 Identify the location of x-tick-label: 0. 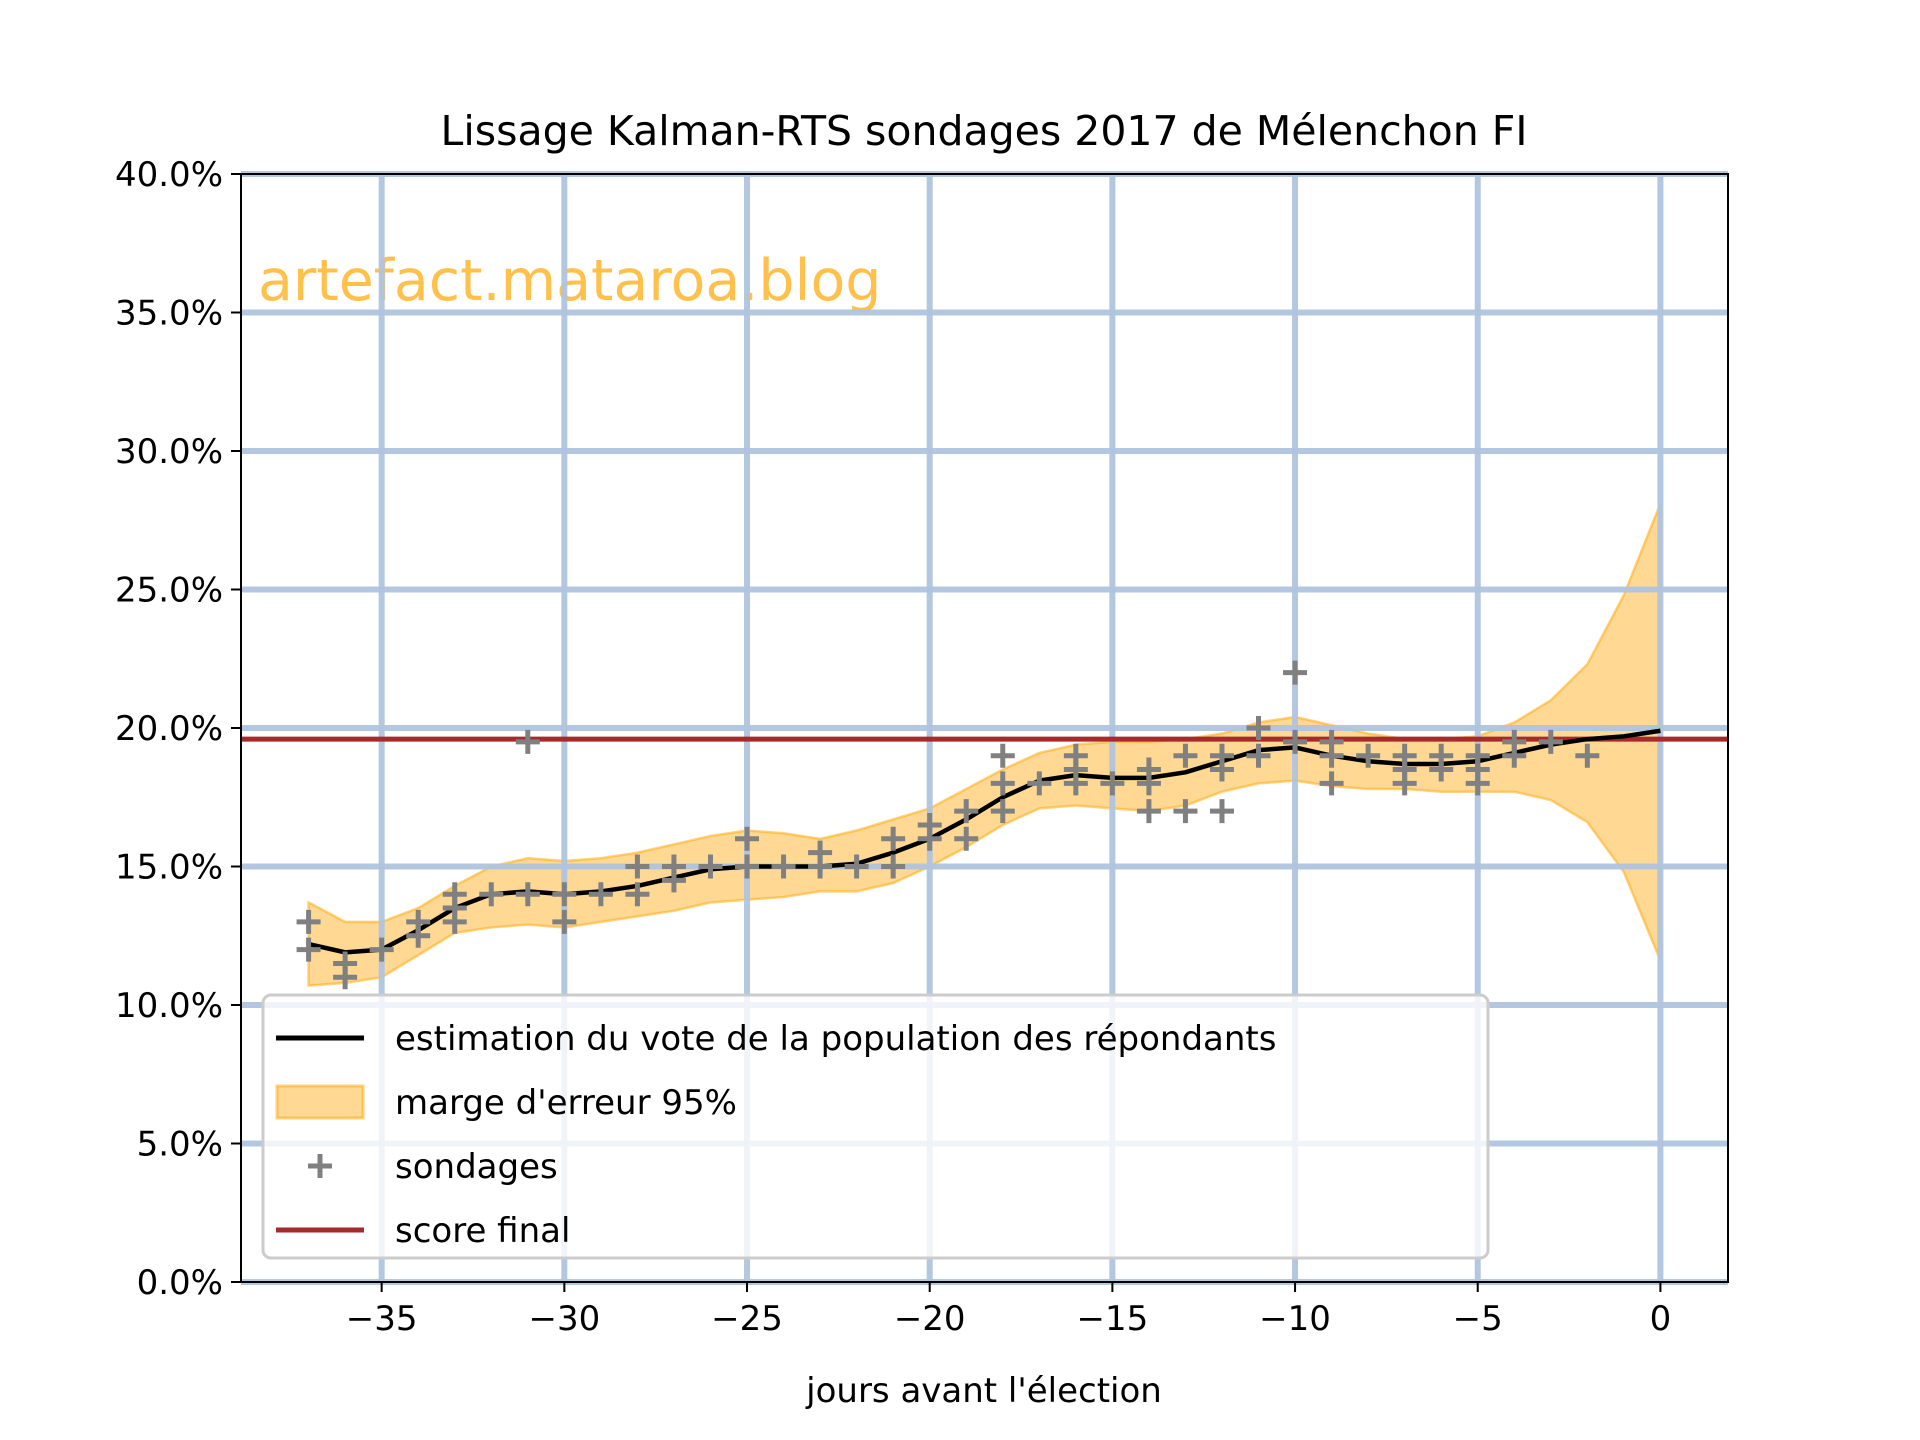
(1661, 1319).